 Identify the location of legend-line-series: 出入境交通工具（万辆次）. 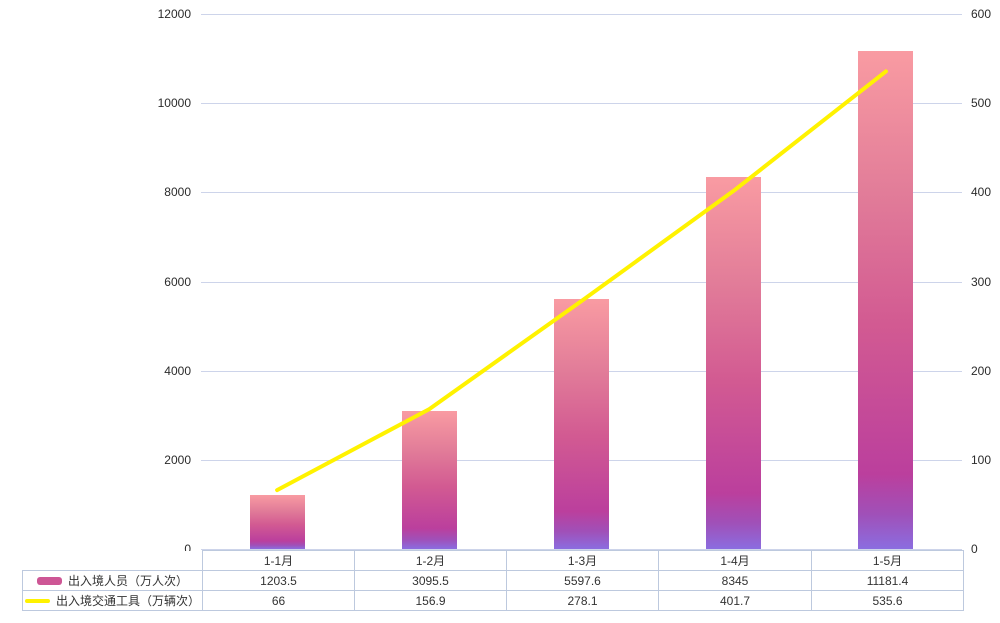
(112, 600).